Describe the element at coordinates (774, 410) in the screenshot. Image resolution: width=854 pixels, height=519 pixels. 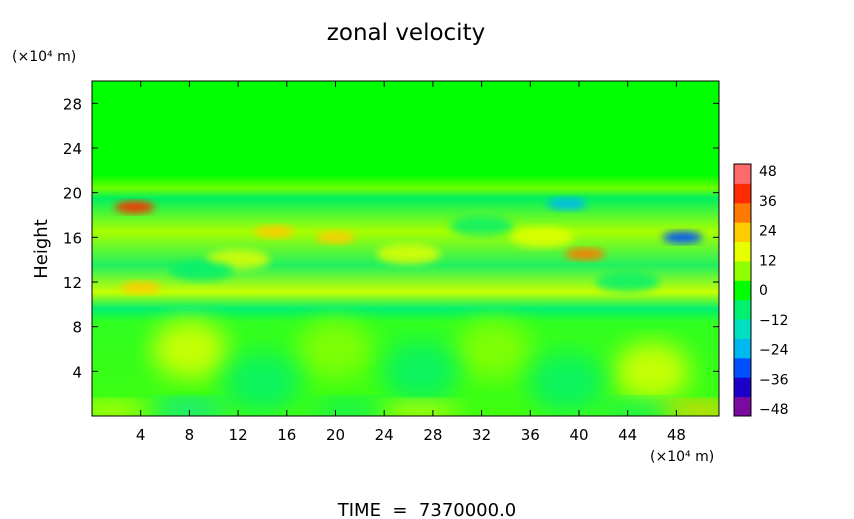
I see `colorbar-tick-label: −48` at that location.